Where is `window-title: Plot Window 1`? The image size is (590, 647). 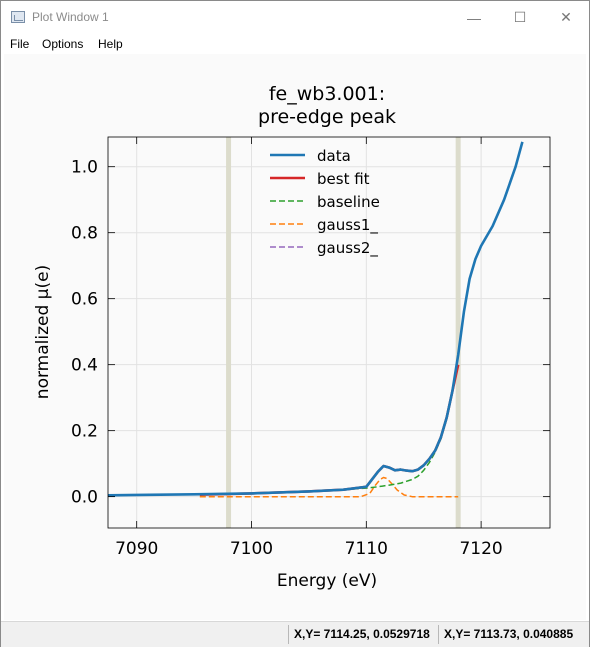
window-title: Plot Window 1 is located at coordinates (70, 17).